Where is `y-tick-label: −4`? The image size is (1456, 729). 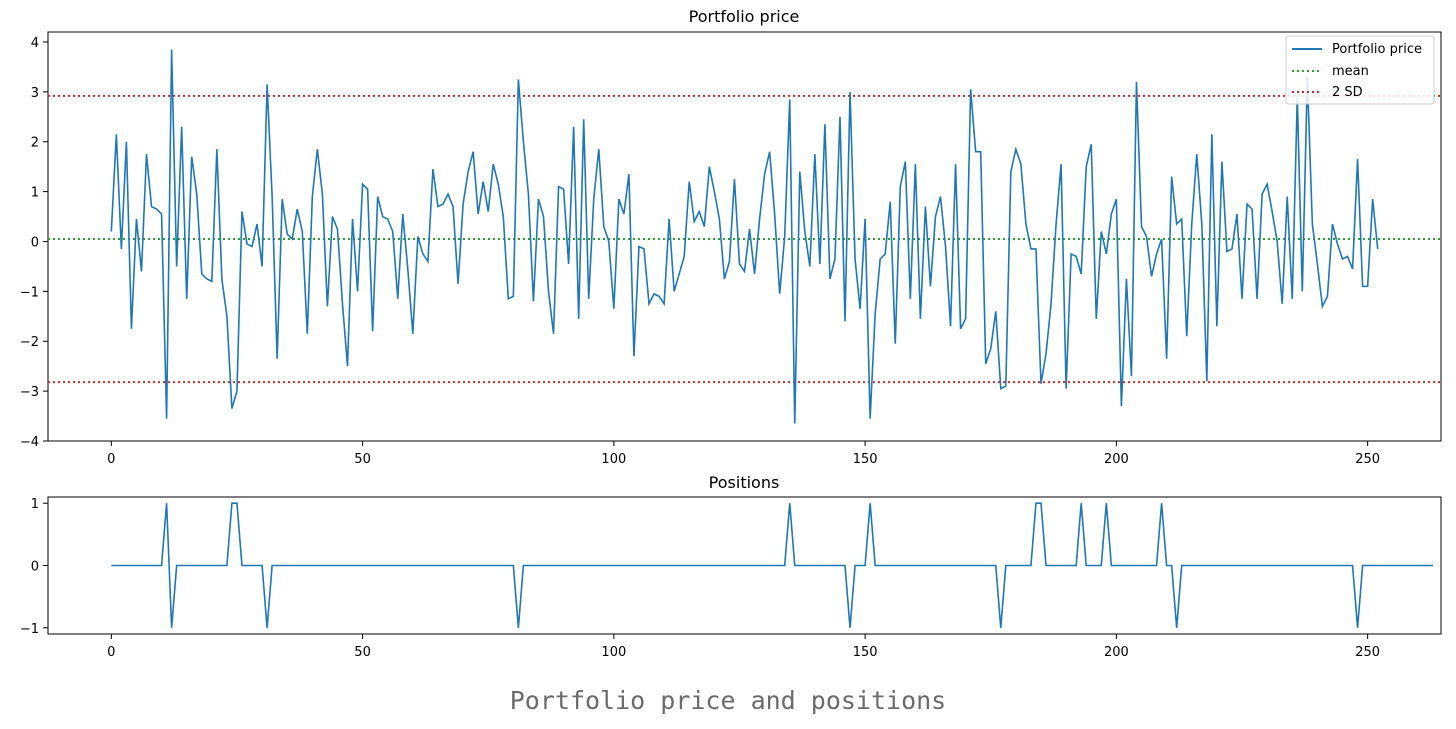
y-tick-label: −4 is located at coordinates (29, 442).